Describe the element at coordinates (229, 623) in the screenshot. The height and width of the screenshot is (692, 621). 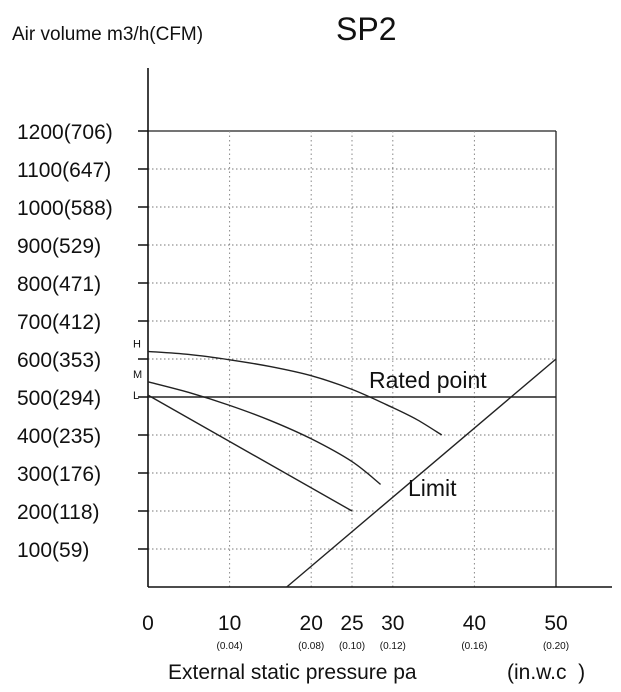
I see `x-tick-label: 10` at that location.